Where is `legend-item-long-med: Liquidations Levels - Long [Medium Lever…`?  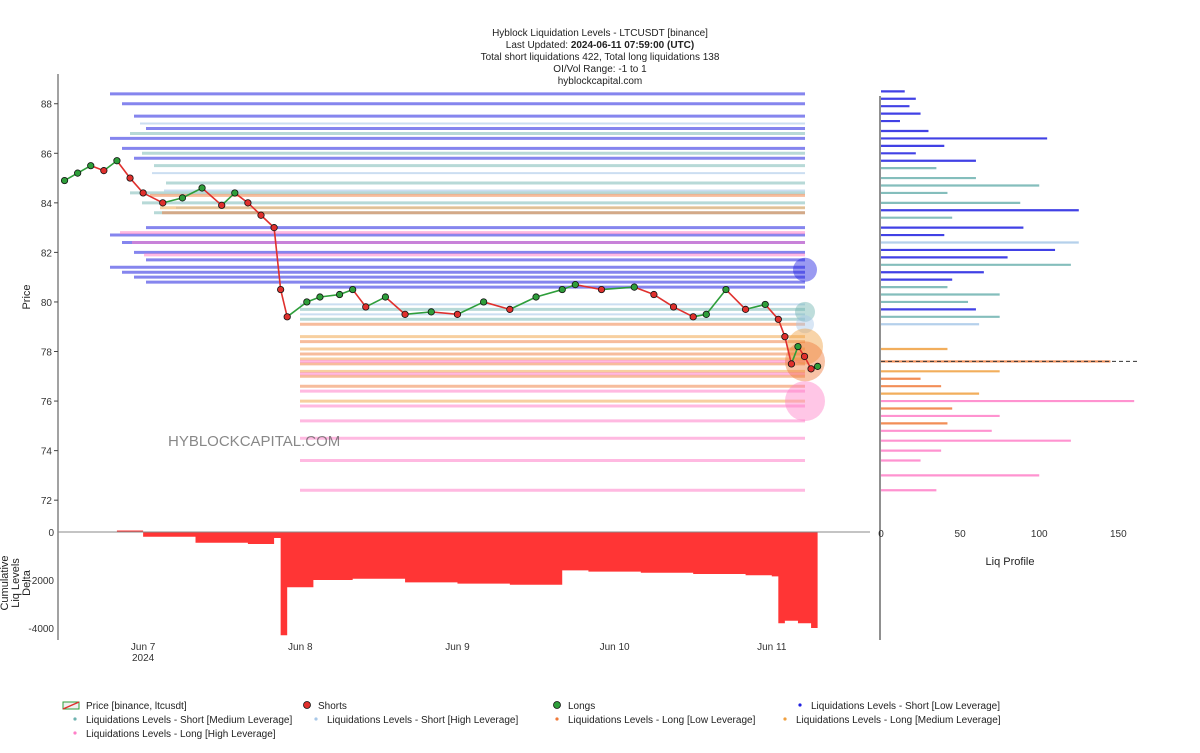
legend-item-long-med: Liquidations Levels - Long [Medium Lever… is located at coordinates (890, 720).